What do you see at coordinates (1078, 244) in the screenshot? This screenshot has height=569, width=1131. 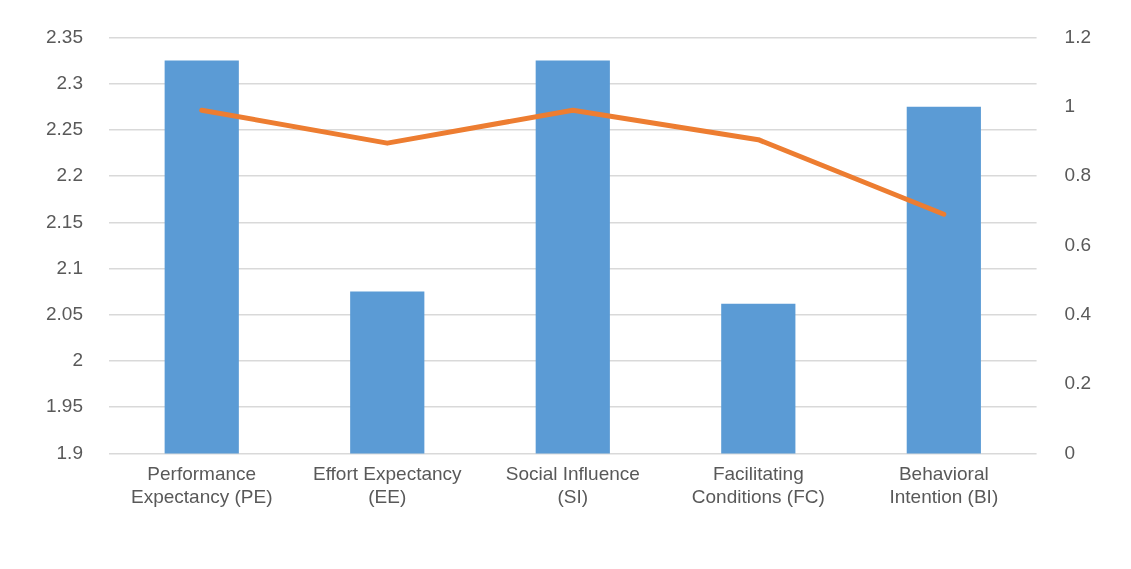 I see `y2-tick-label: 0.6` at bounding box center [1078, 244].